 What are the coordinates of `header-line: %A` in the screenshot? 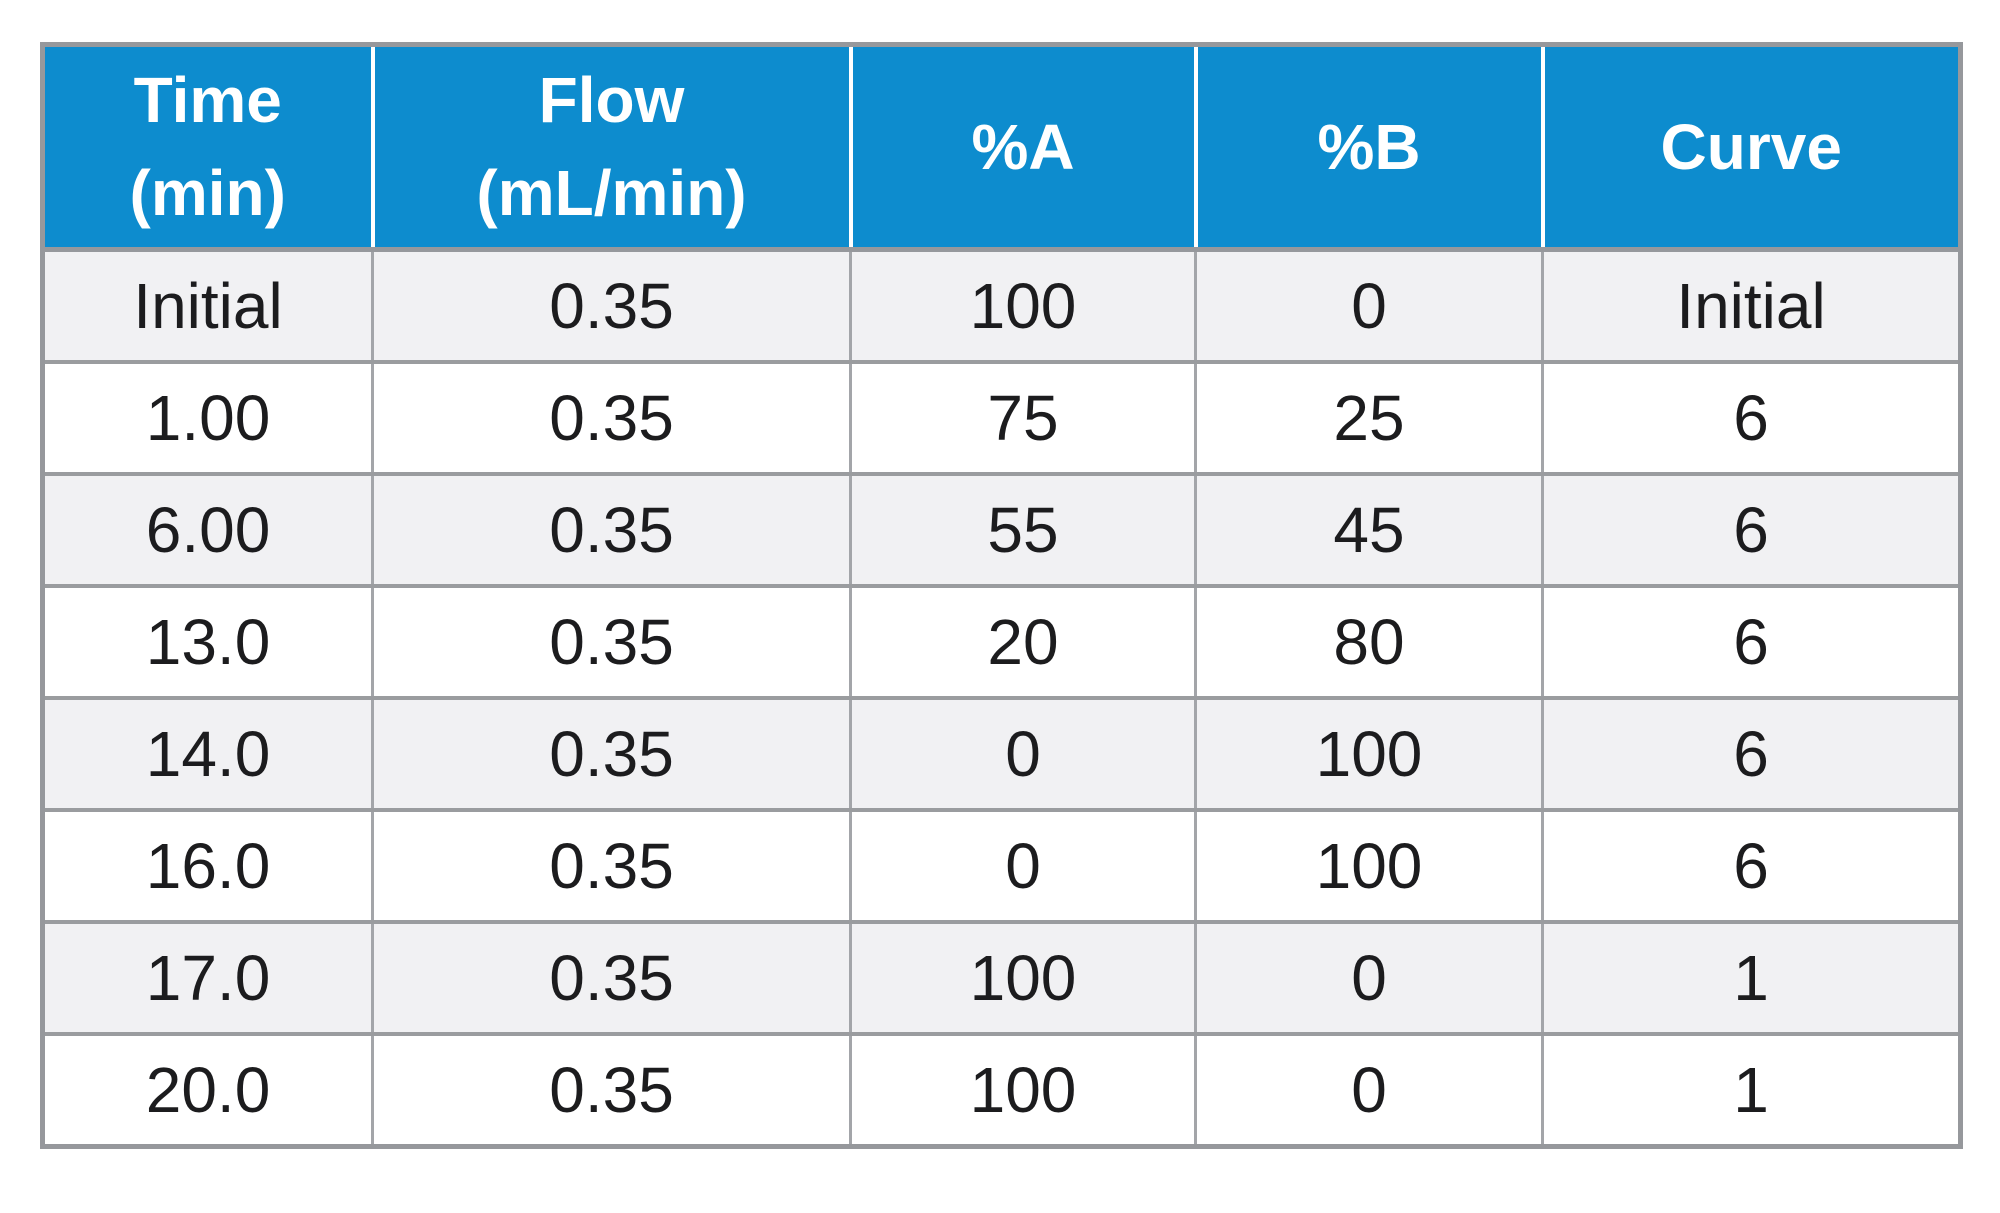 It's located at (1023, 146).